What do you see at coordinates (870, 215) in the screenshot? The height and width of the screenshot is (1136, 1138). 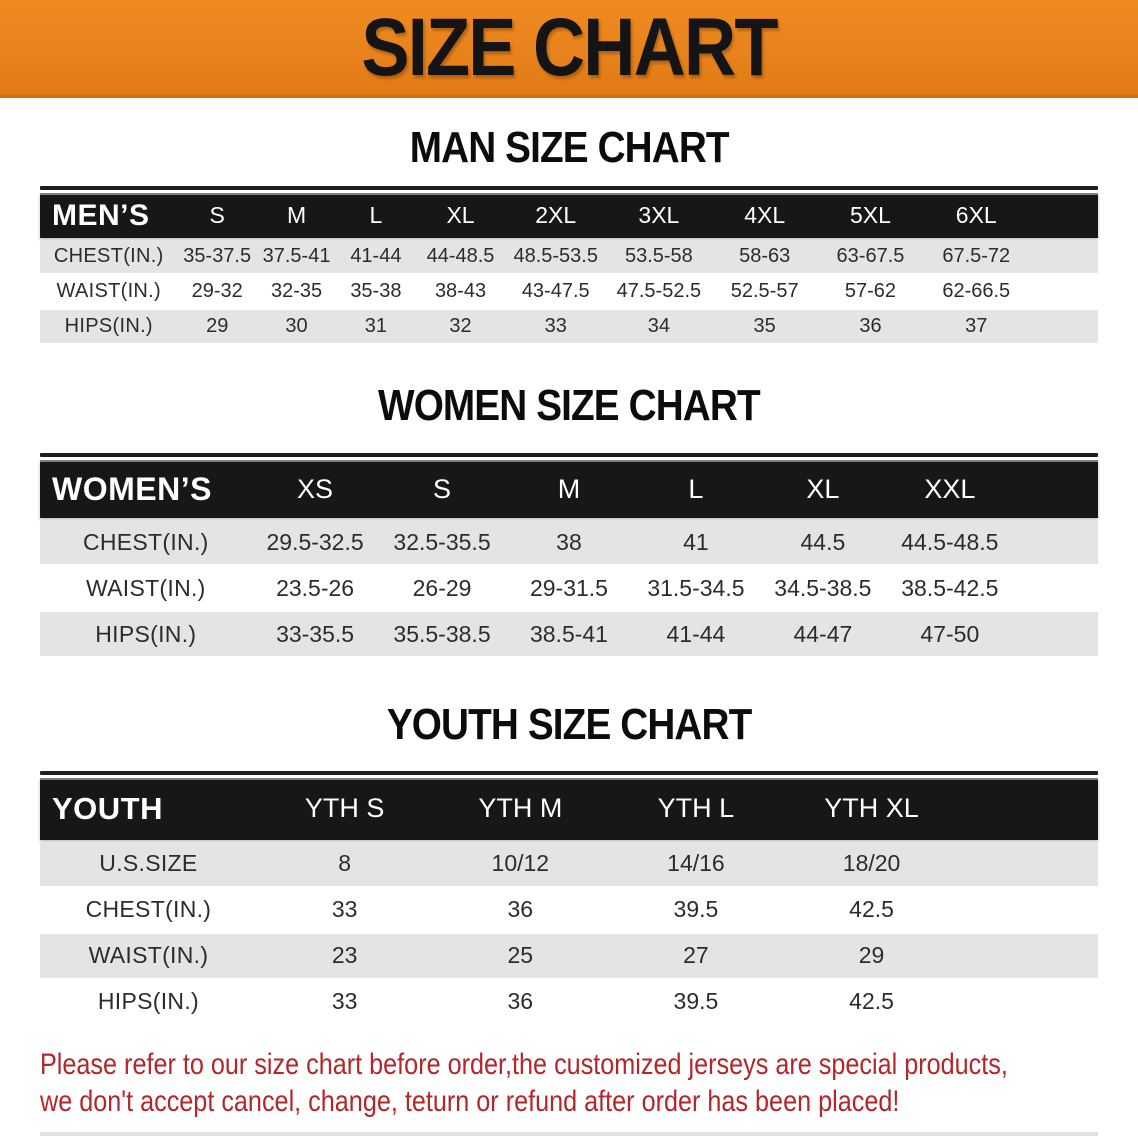 I see `size-column-header: 5XL` at bounding box center [870, 215].